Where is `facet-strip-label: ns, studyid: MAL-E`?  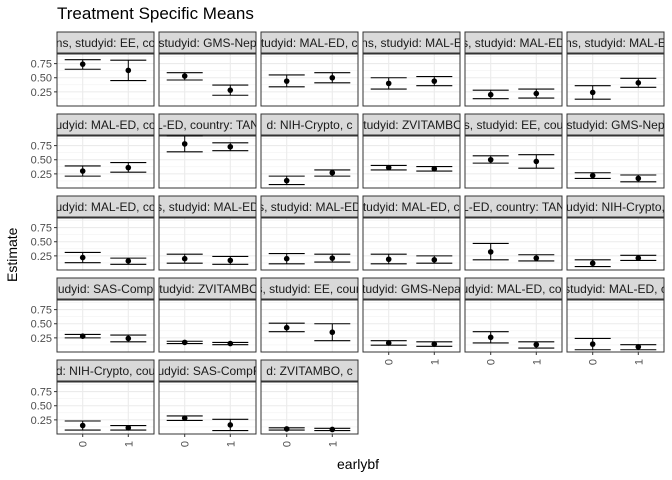
facet-strip-label: ns, studyid: MAL-E is located at coordinates (411, 43).